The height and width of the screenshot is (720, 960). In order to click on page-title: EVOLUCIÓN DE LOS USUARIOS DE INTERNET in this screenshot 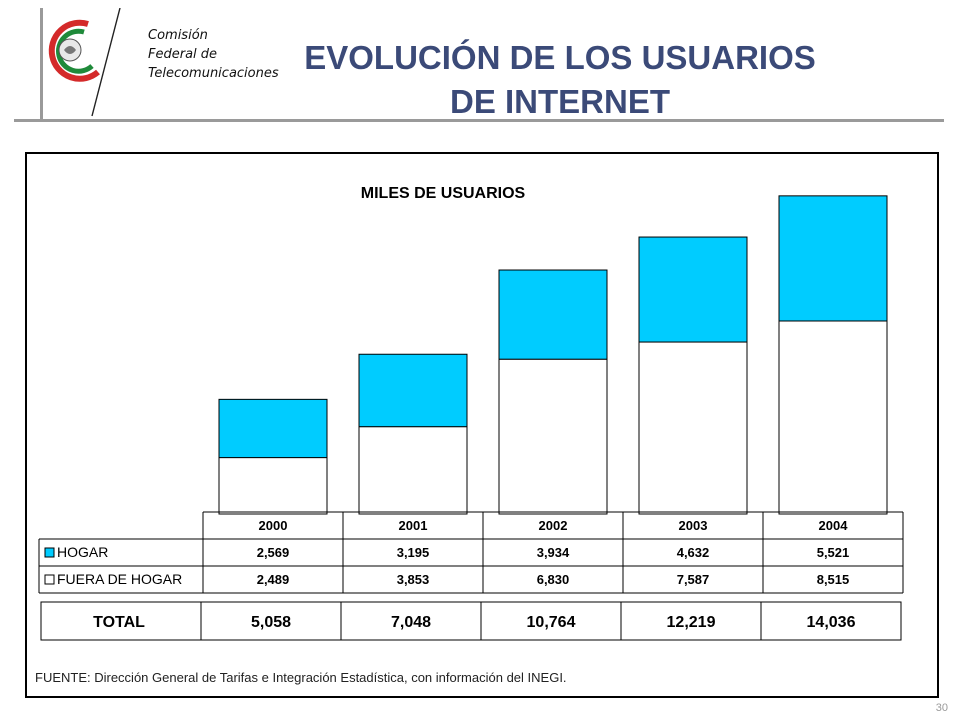, I will do `click(560, 80)`.